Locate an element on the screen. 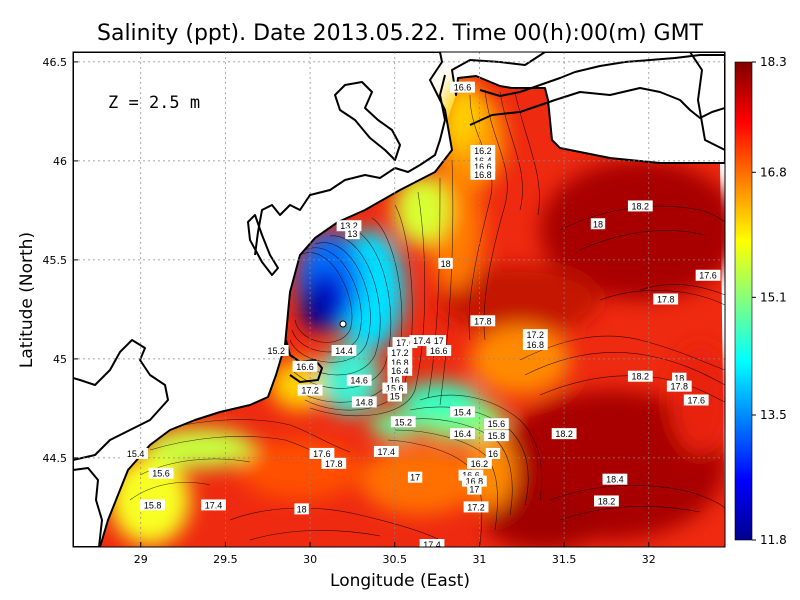  contour-label: 16.4 is located at coordinates (462, 434).